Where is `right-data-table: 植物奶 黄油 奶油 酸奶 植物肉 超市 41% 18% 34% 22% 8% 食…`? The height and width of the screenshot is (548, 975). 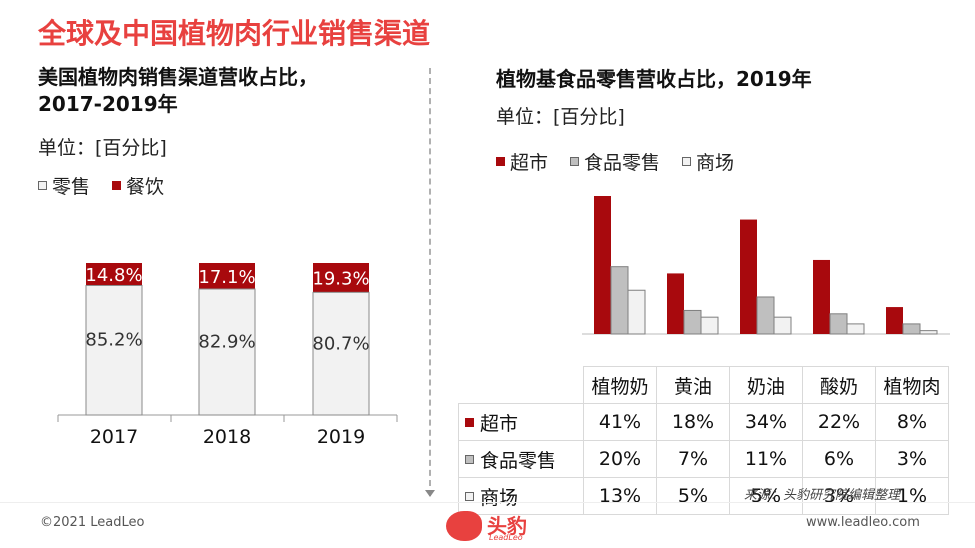 right-data-table: 植物奶 黄油 奶油 酸奶 植物肉 超市 41% 18% 34% 22% 8% 食… is located at coordinates (703, 440).